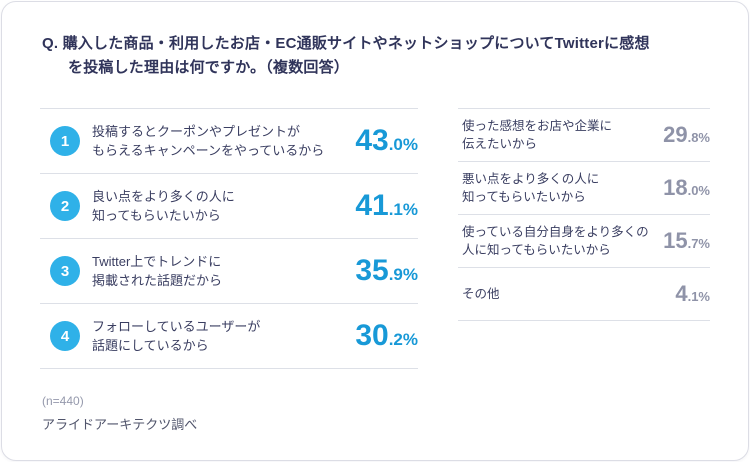  I want to click on other-row-3-label-line2: 人に知ってもらいたいから, so click(536, 250).